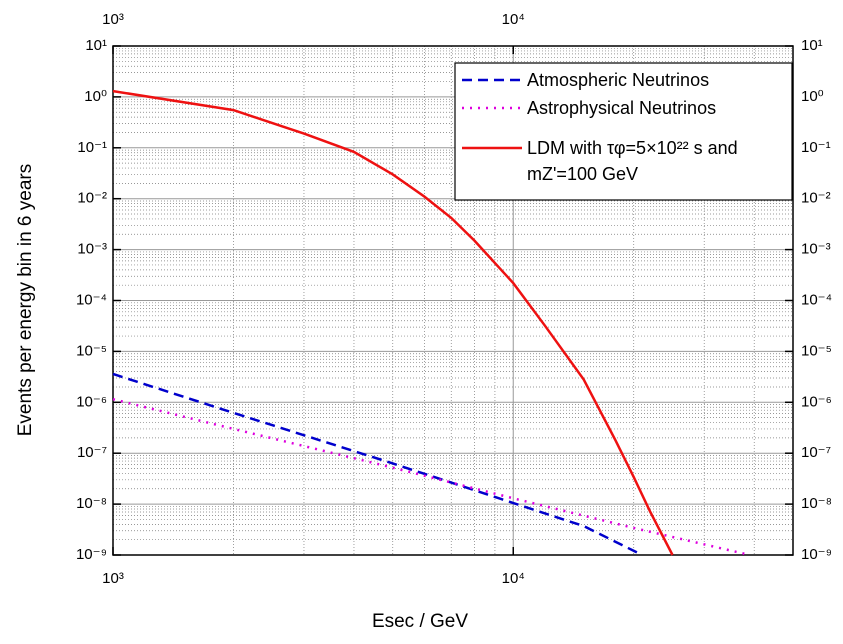 The height and width of the screenshot is (644, 843). I want to click on y-tick-label: 10⁻⁹, so click(91, 554).